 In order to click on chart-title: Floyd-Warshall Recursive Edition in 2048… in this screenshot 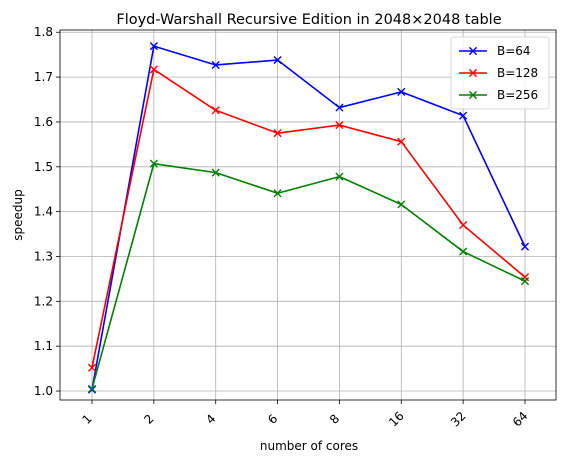, I will do `click(308, 20)`.